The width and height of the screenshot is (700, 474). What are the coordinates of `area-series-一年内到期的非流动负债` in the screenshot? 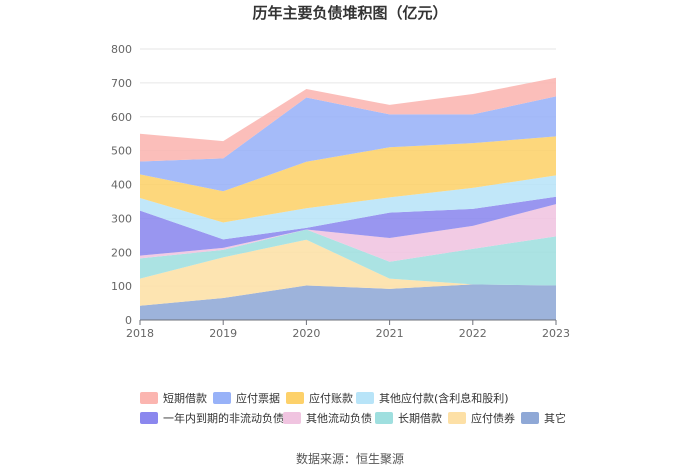 It's located at (348, 226).